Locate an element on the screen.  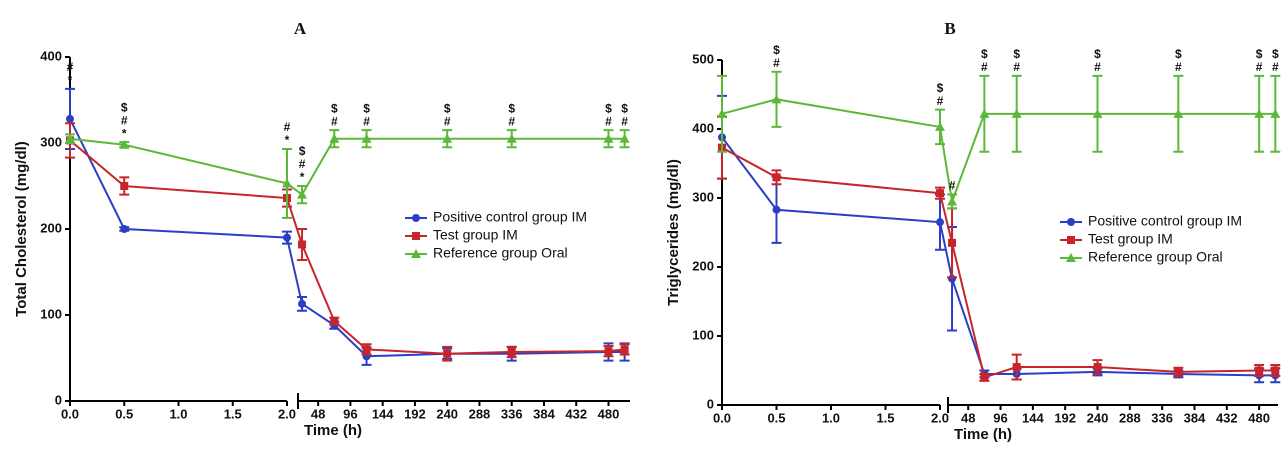
x-tick-label: 2.0 is located at coordinates (287, 413).